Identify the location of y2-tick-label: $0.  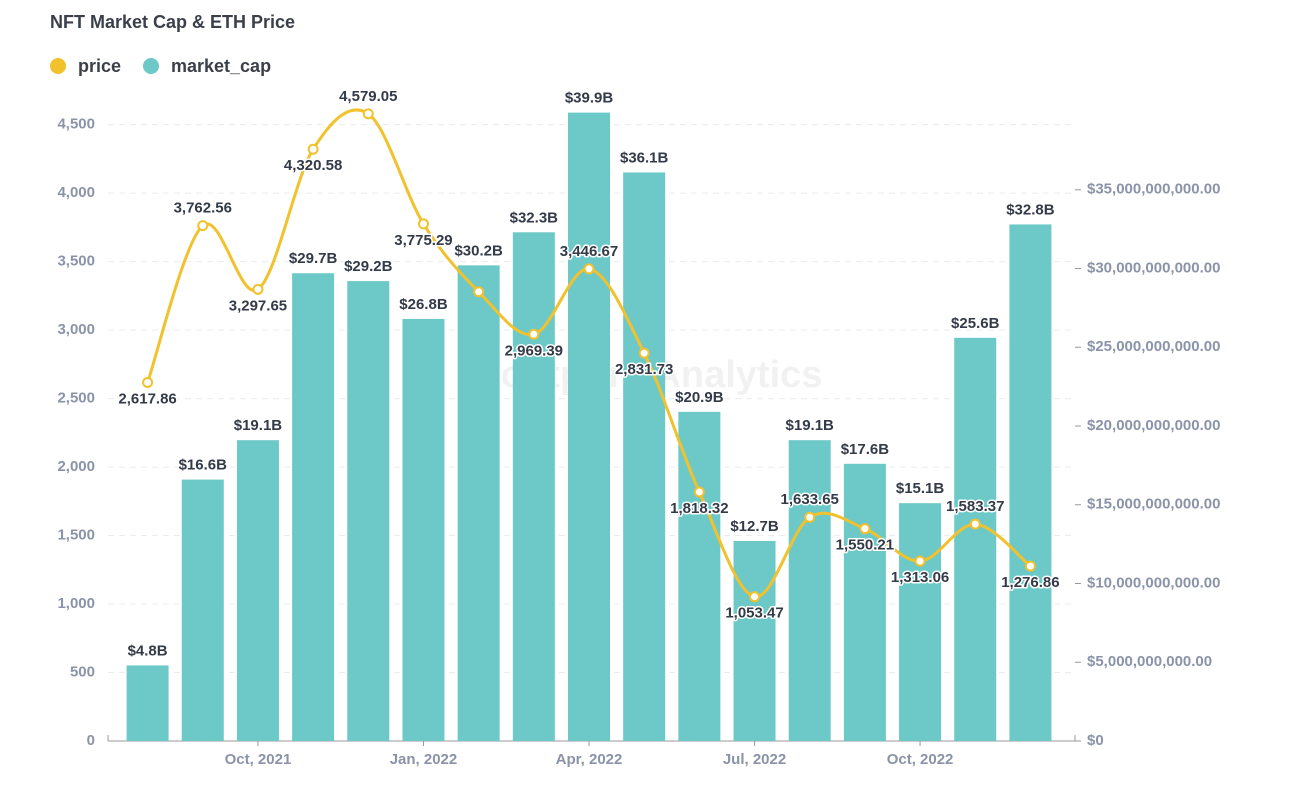
(1095, 740).